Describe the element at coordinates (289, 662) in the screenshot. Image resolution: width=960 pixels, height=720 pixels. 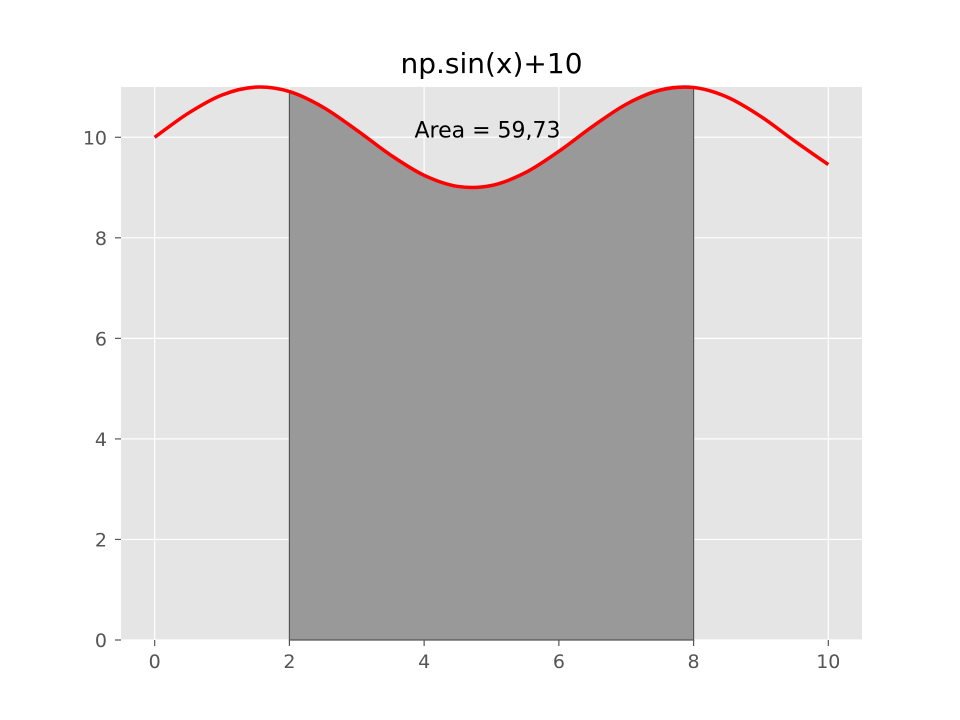
I see `x-tick-label: 2` at that location.